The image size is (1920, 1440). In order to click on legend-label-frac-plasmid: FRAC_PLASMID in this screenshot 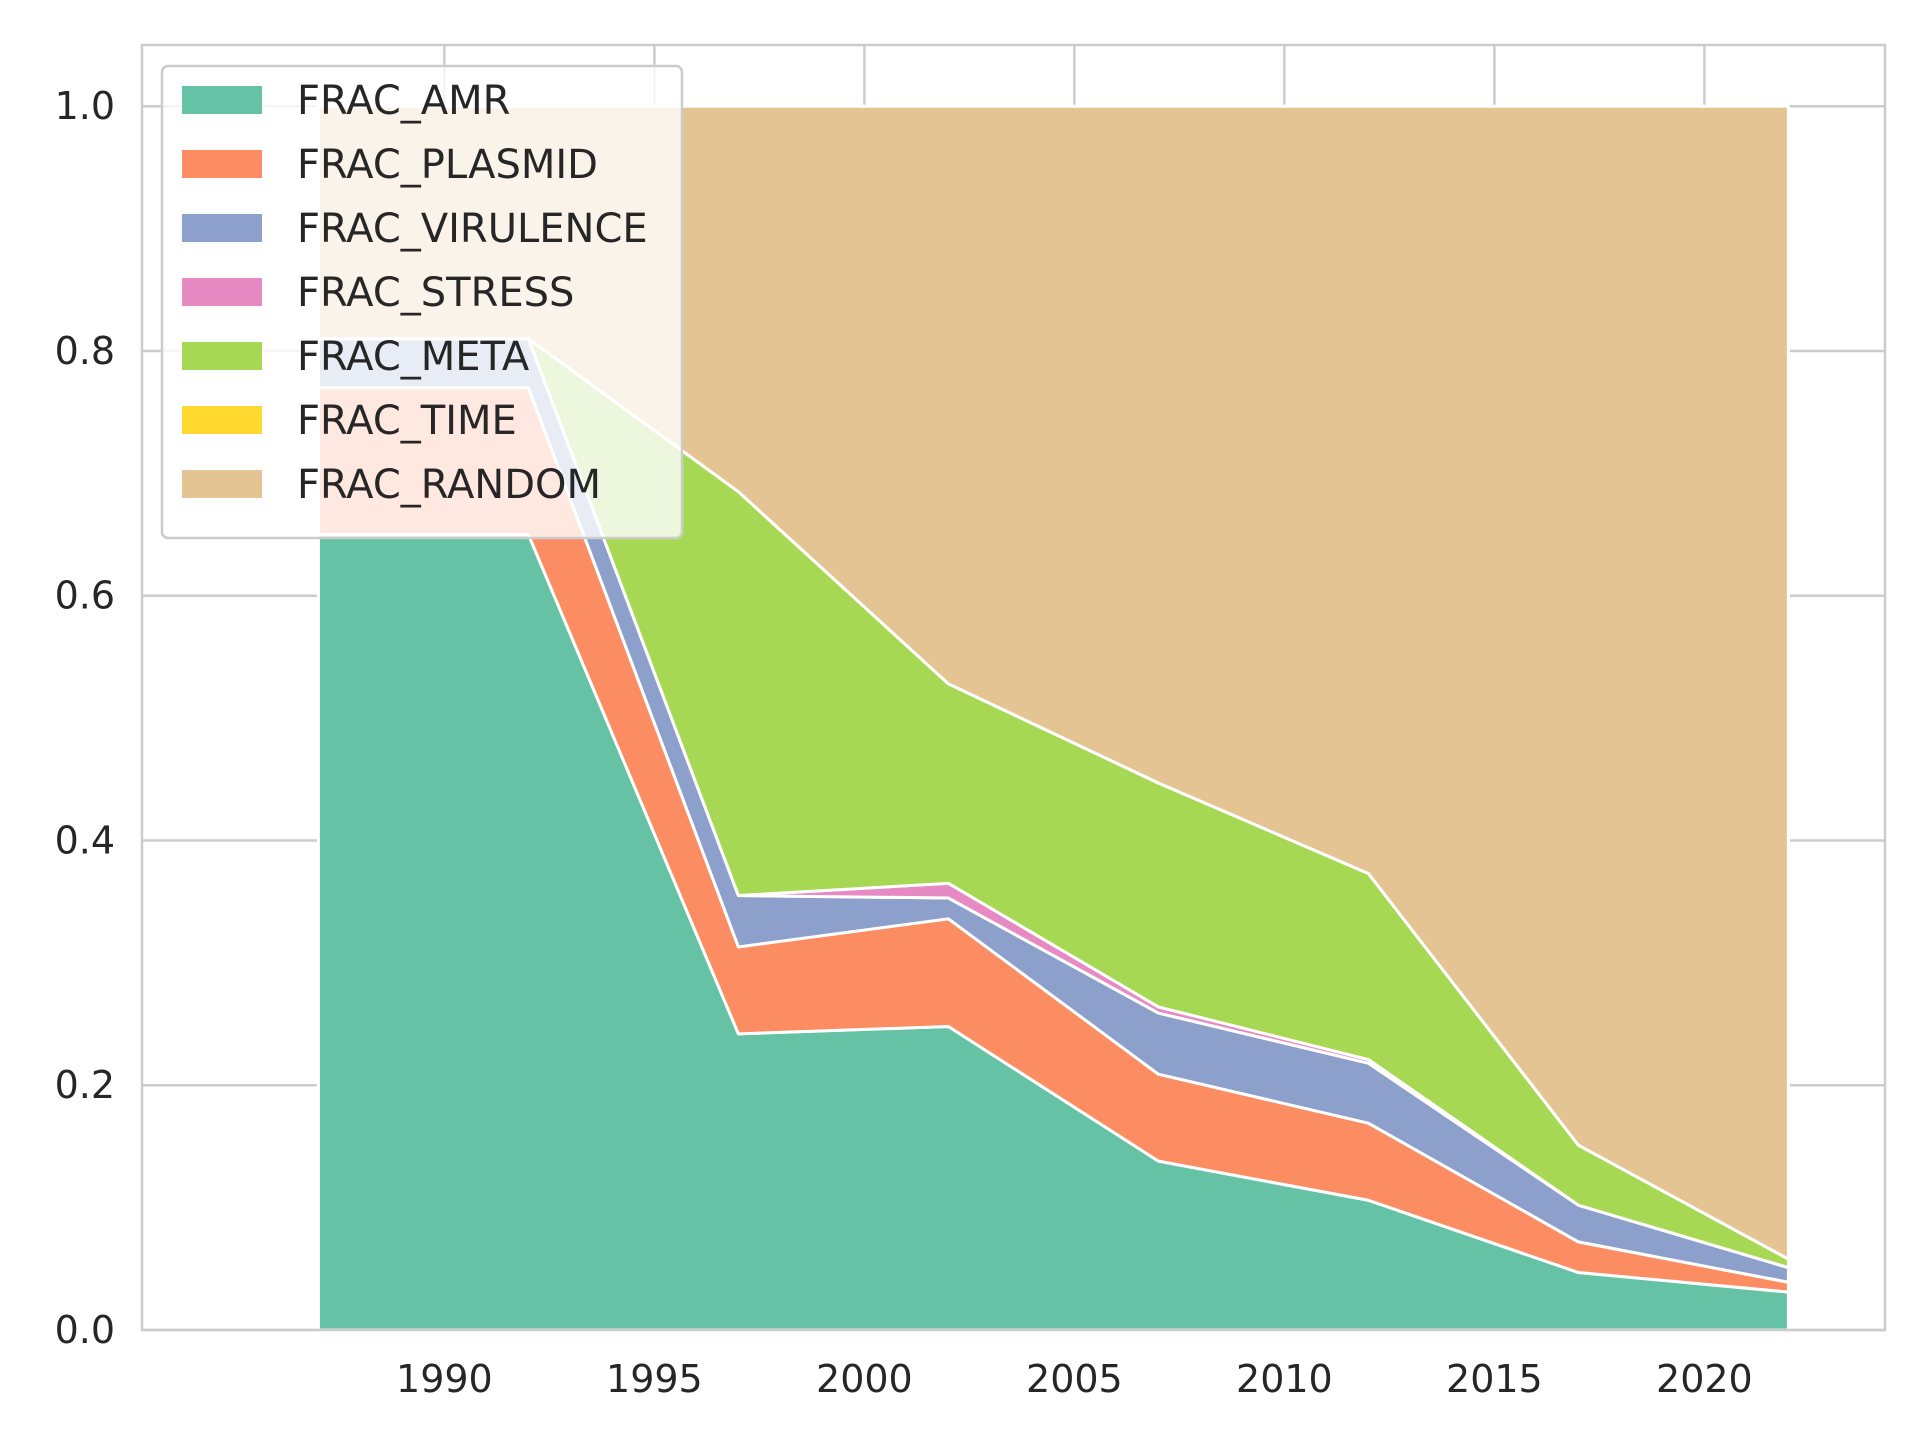, I will do `click(447, 165)`.